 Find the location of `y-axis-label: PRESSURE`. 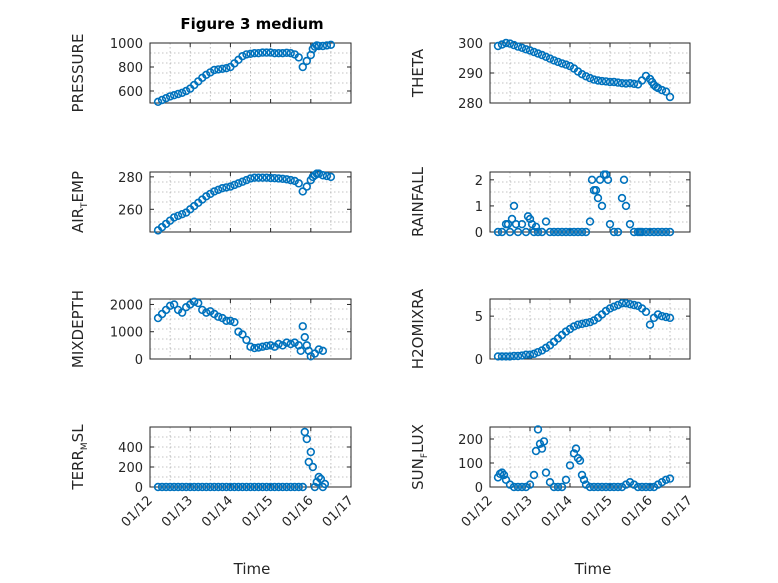

y-axis-label: PRESSURE is located at coordinates (78, 73).